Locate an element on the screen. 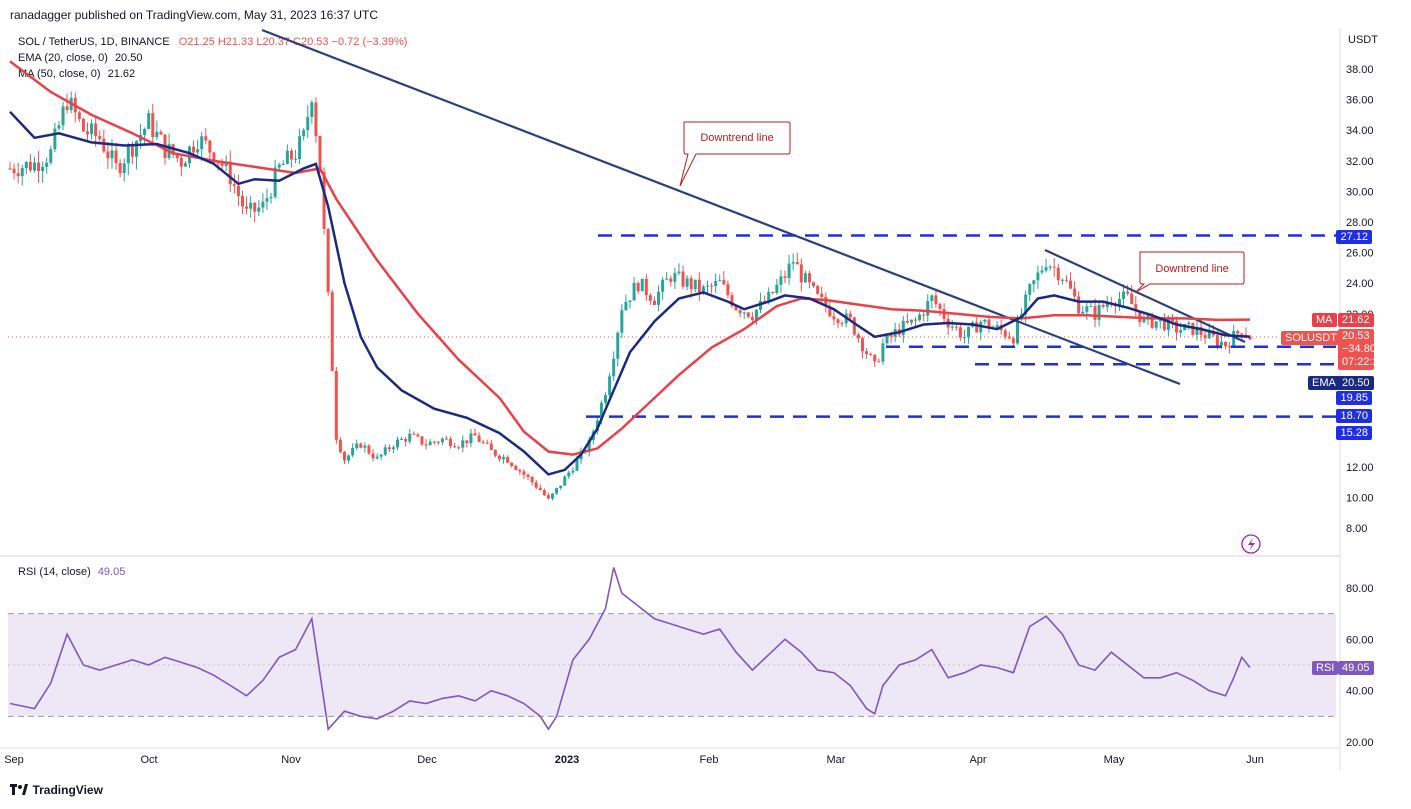 The width and height of the screenshot is (1411, 809). time-label: Apr is located at coordinates (977, 760).